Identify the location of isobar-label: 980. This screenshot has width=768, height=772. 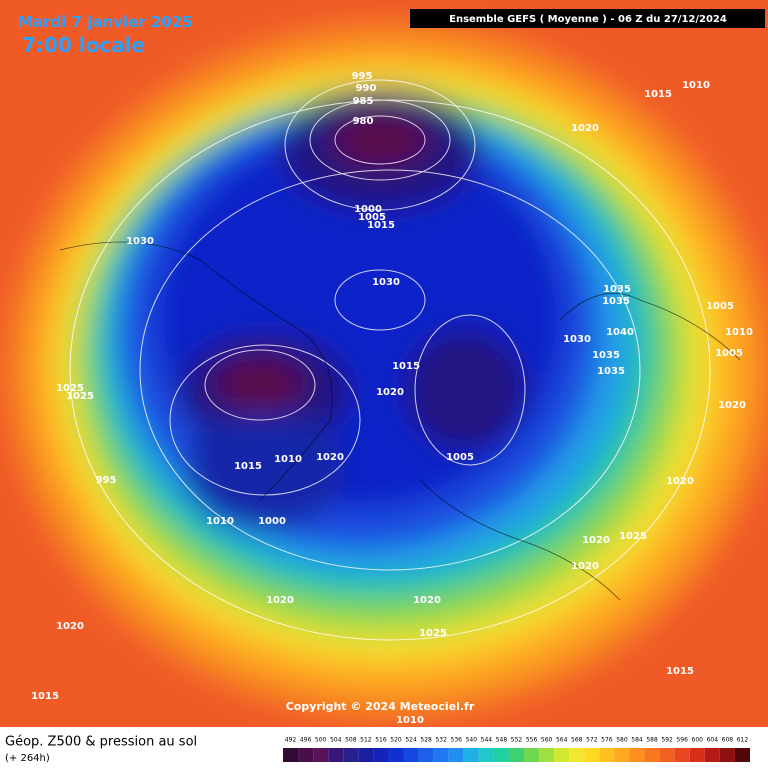
(363, 121).